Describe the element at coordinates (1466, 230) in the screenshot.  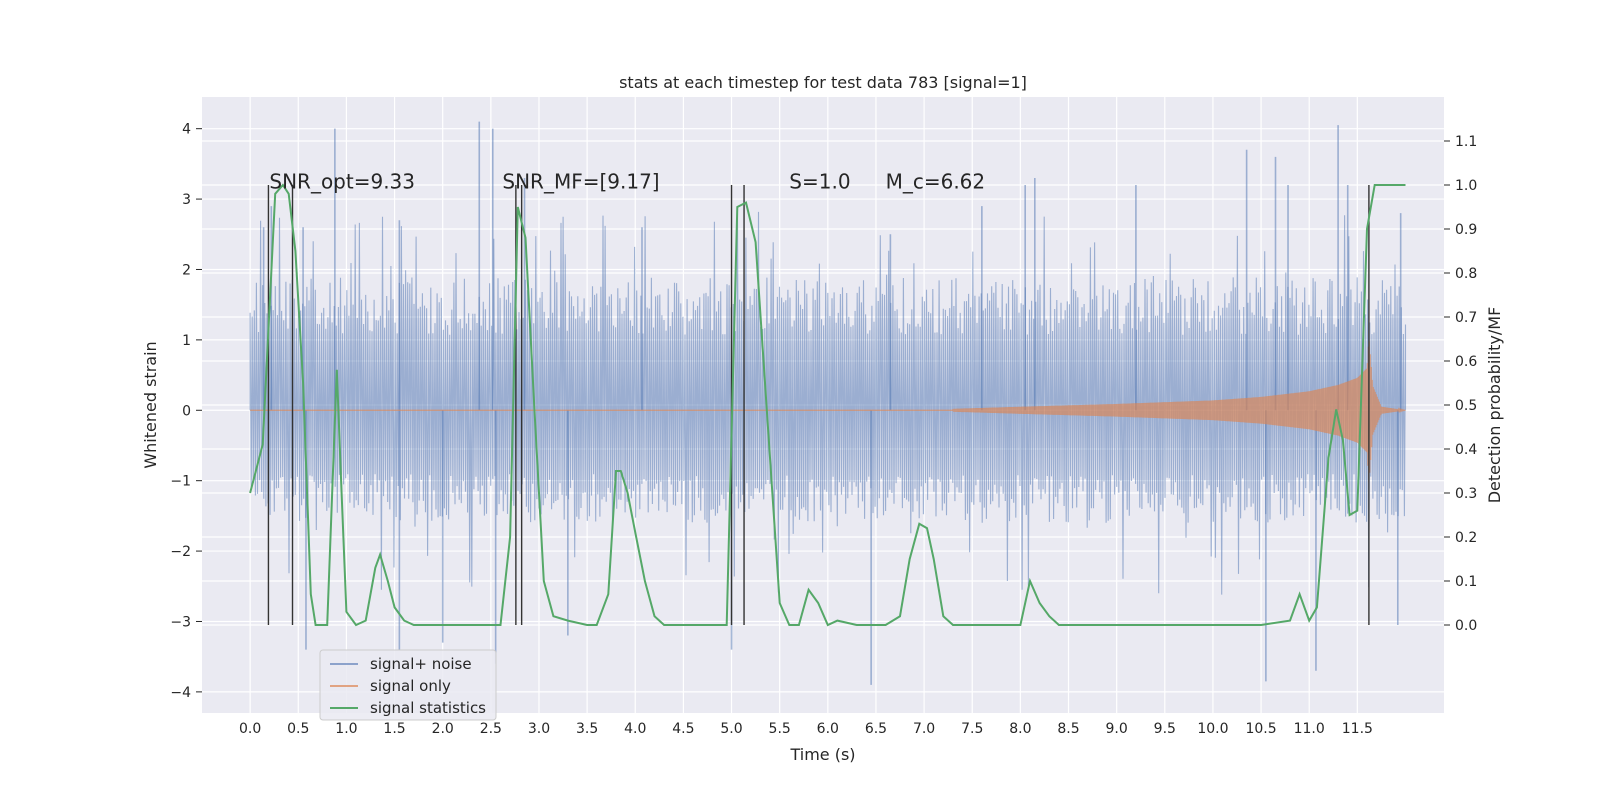
I see `y2-tick-label: 0.9` at that location.